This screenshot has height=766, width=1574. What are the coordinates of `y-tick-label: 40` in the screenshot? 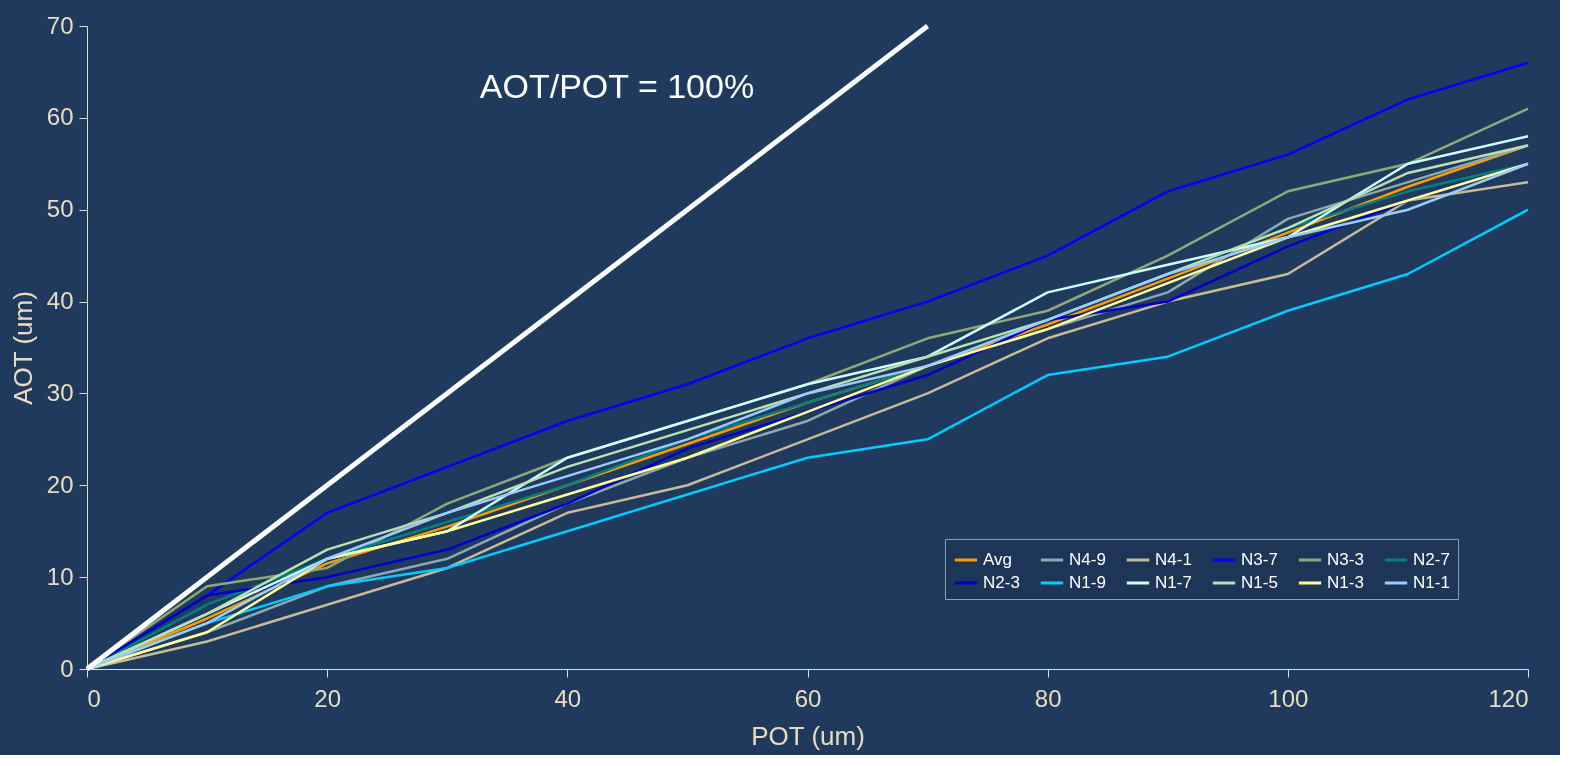 It's located at (60, 301).